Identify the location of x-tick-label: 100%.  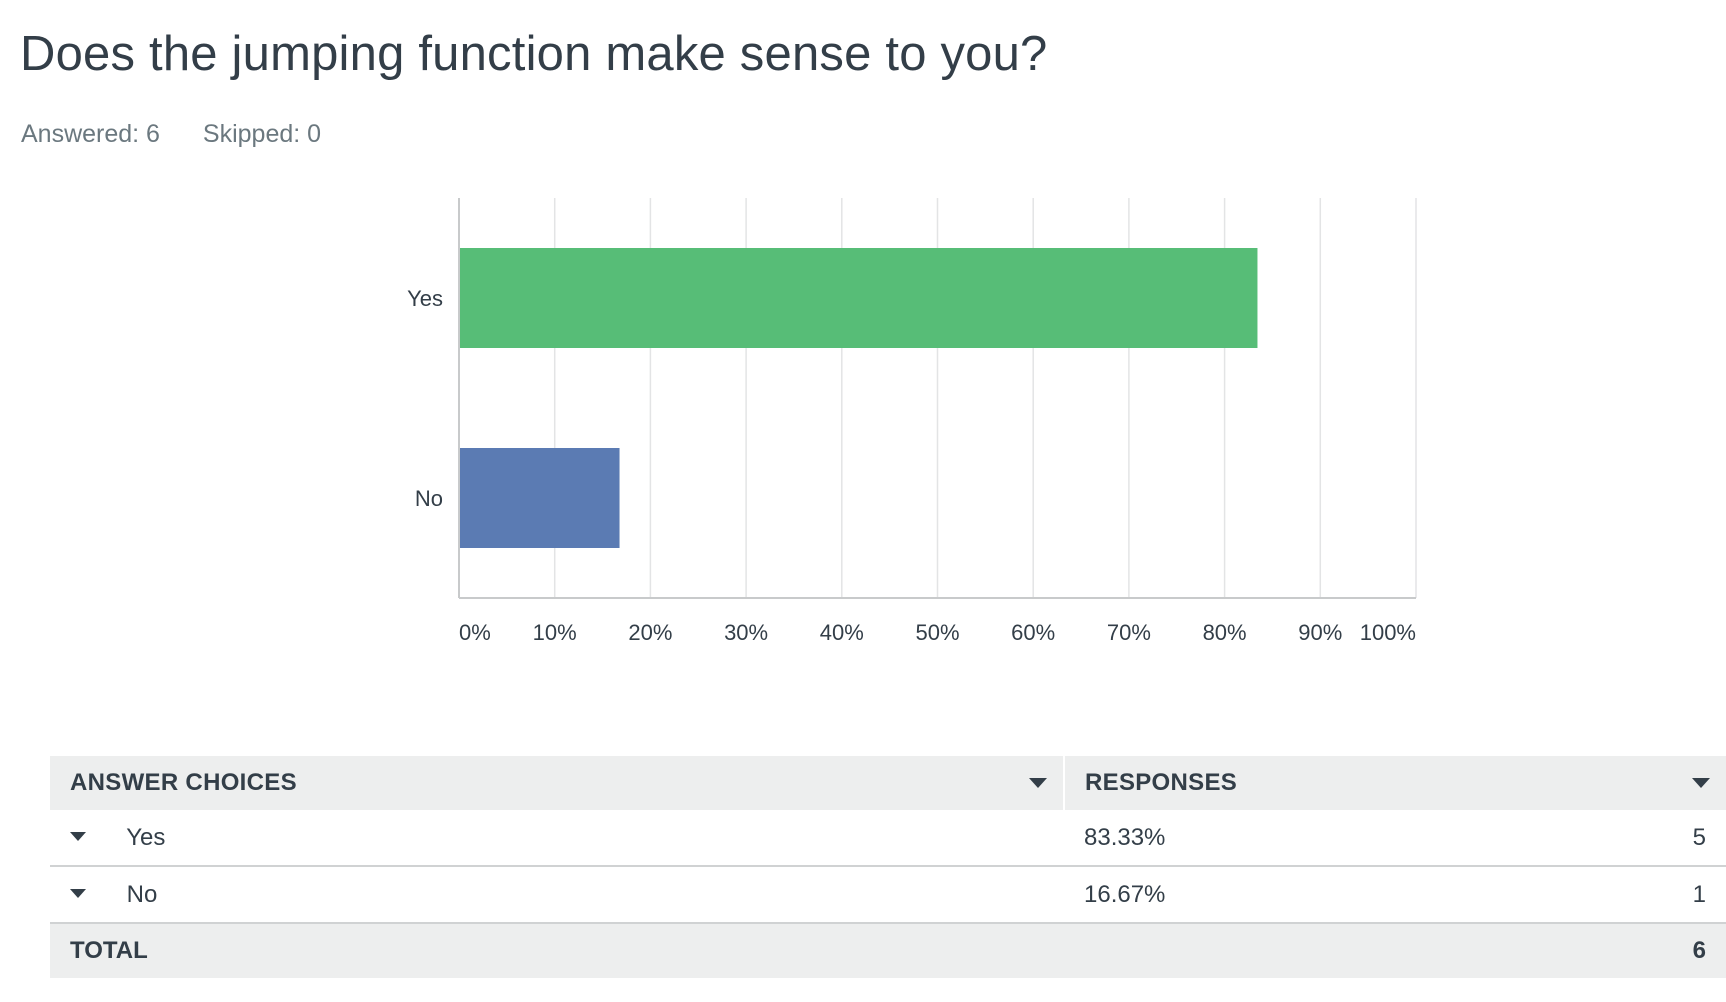
(1388, 632).